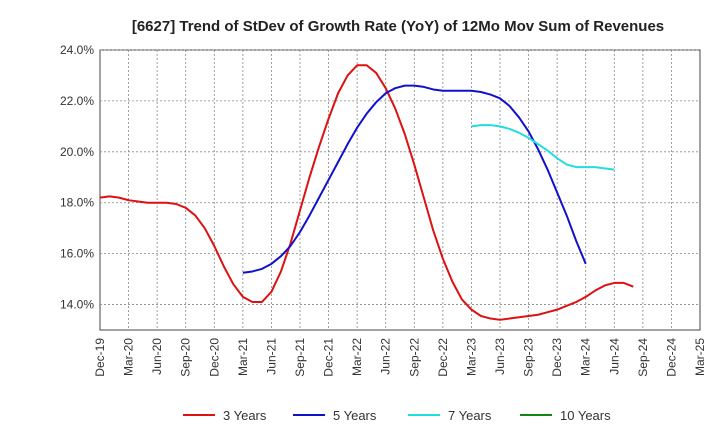 Image resolution: width=720 pixels, height=440 pixels. Describe the element at coordinates (700, 357) in the screenshot. I see `x-tick-label: Mar-25` at that location.